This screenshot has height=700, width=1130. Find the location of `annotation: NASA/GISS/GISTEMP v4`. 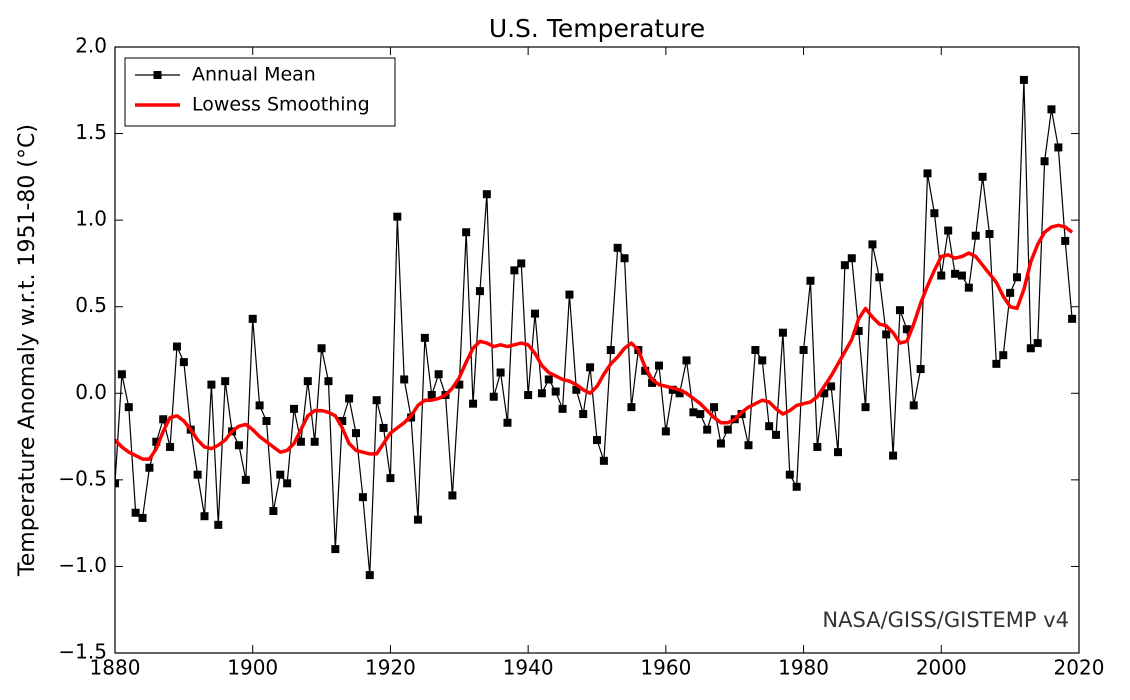

annotation: NASA/GISS/GISTEMP v4 is located at coordinates (945, 620).